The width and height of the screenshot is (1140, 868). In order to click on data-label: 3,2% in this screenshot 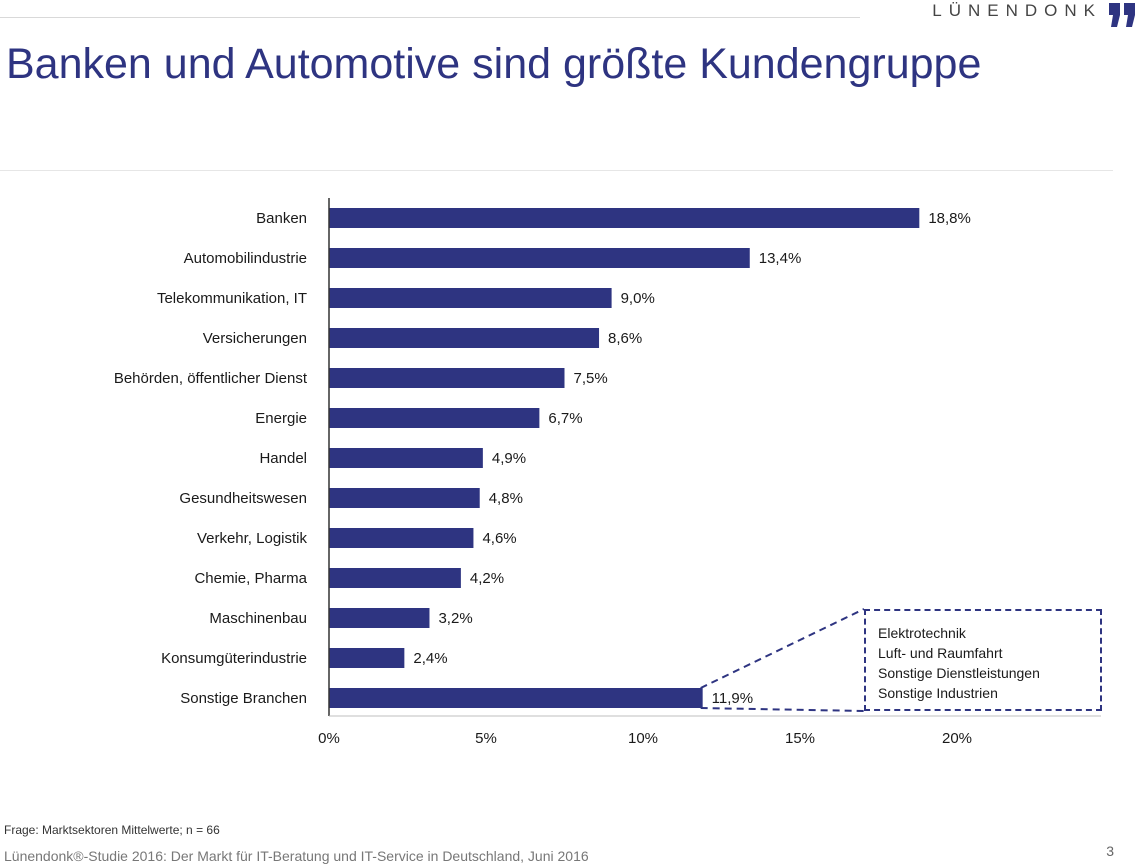, I will do `click(455, 618)`.